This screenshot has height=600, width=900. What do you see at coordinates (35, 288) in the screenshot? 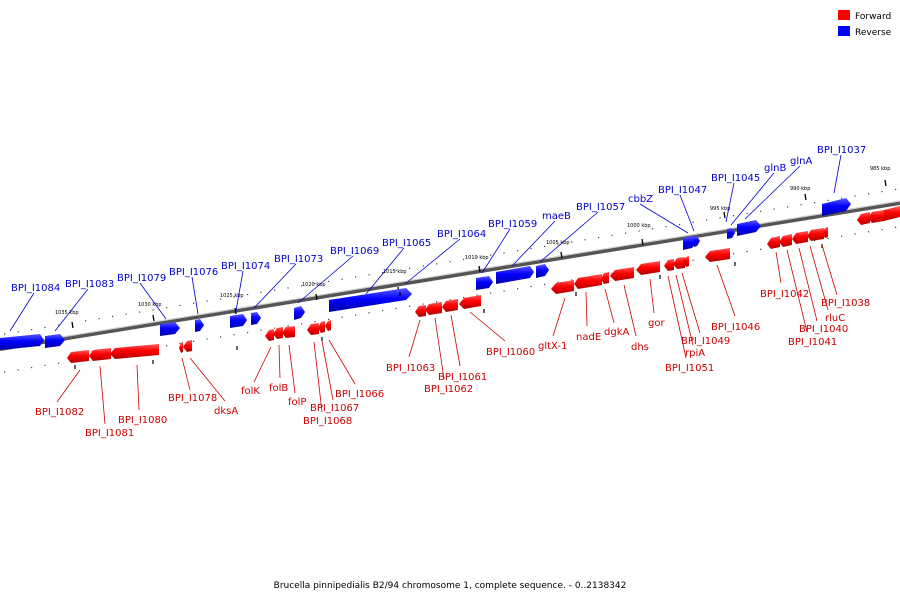
I see `gene-label-bpi-i1084: BPI_I1084` at bounding box center [35, 288].